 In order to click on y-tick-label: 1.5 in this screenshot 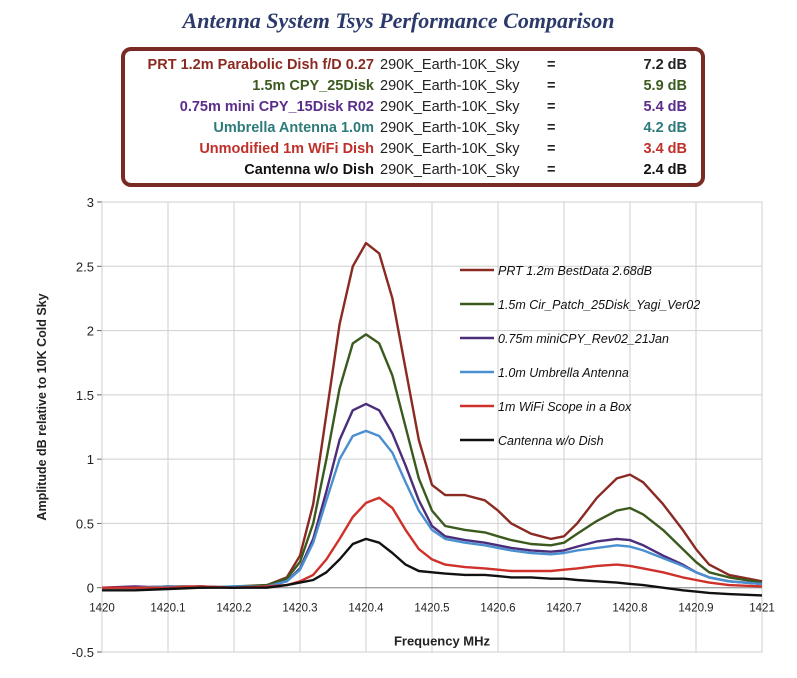, I will do `click(85, 395)`.